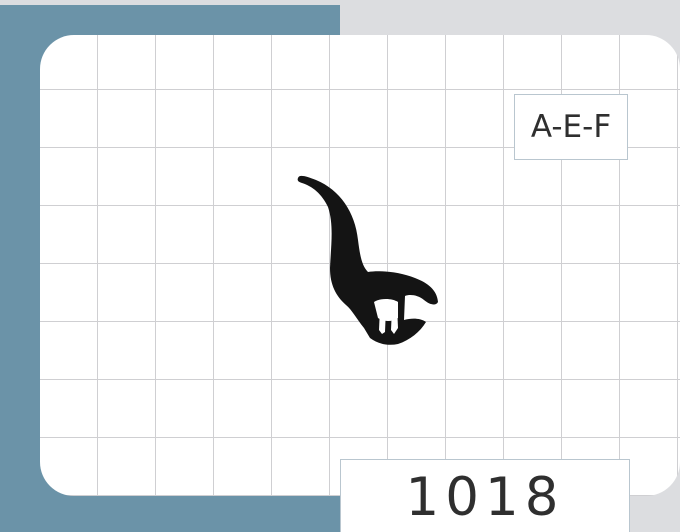  I want to click on seal-profile-shape, so click(367, 260).